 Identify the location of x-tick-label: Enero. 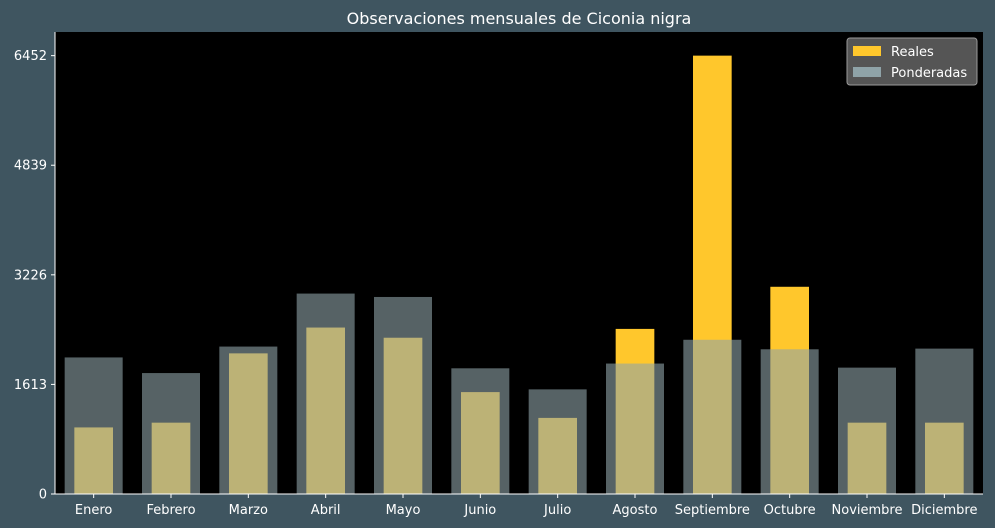
(94, 510).